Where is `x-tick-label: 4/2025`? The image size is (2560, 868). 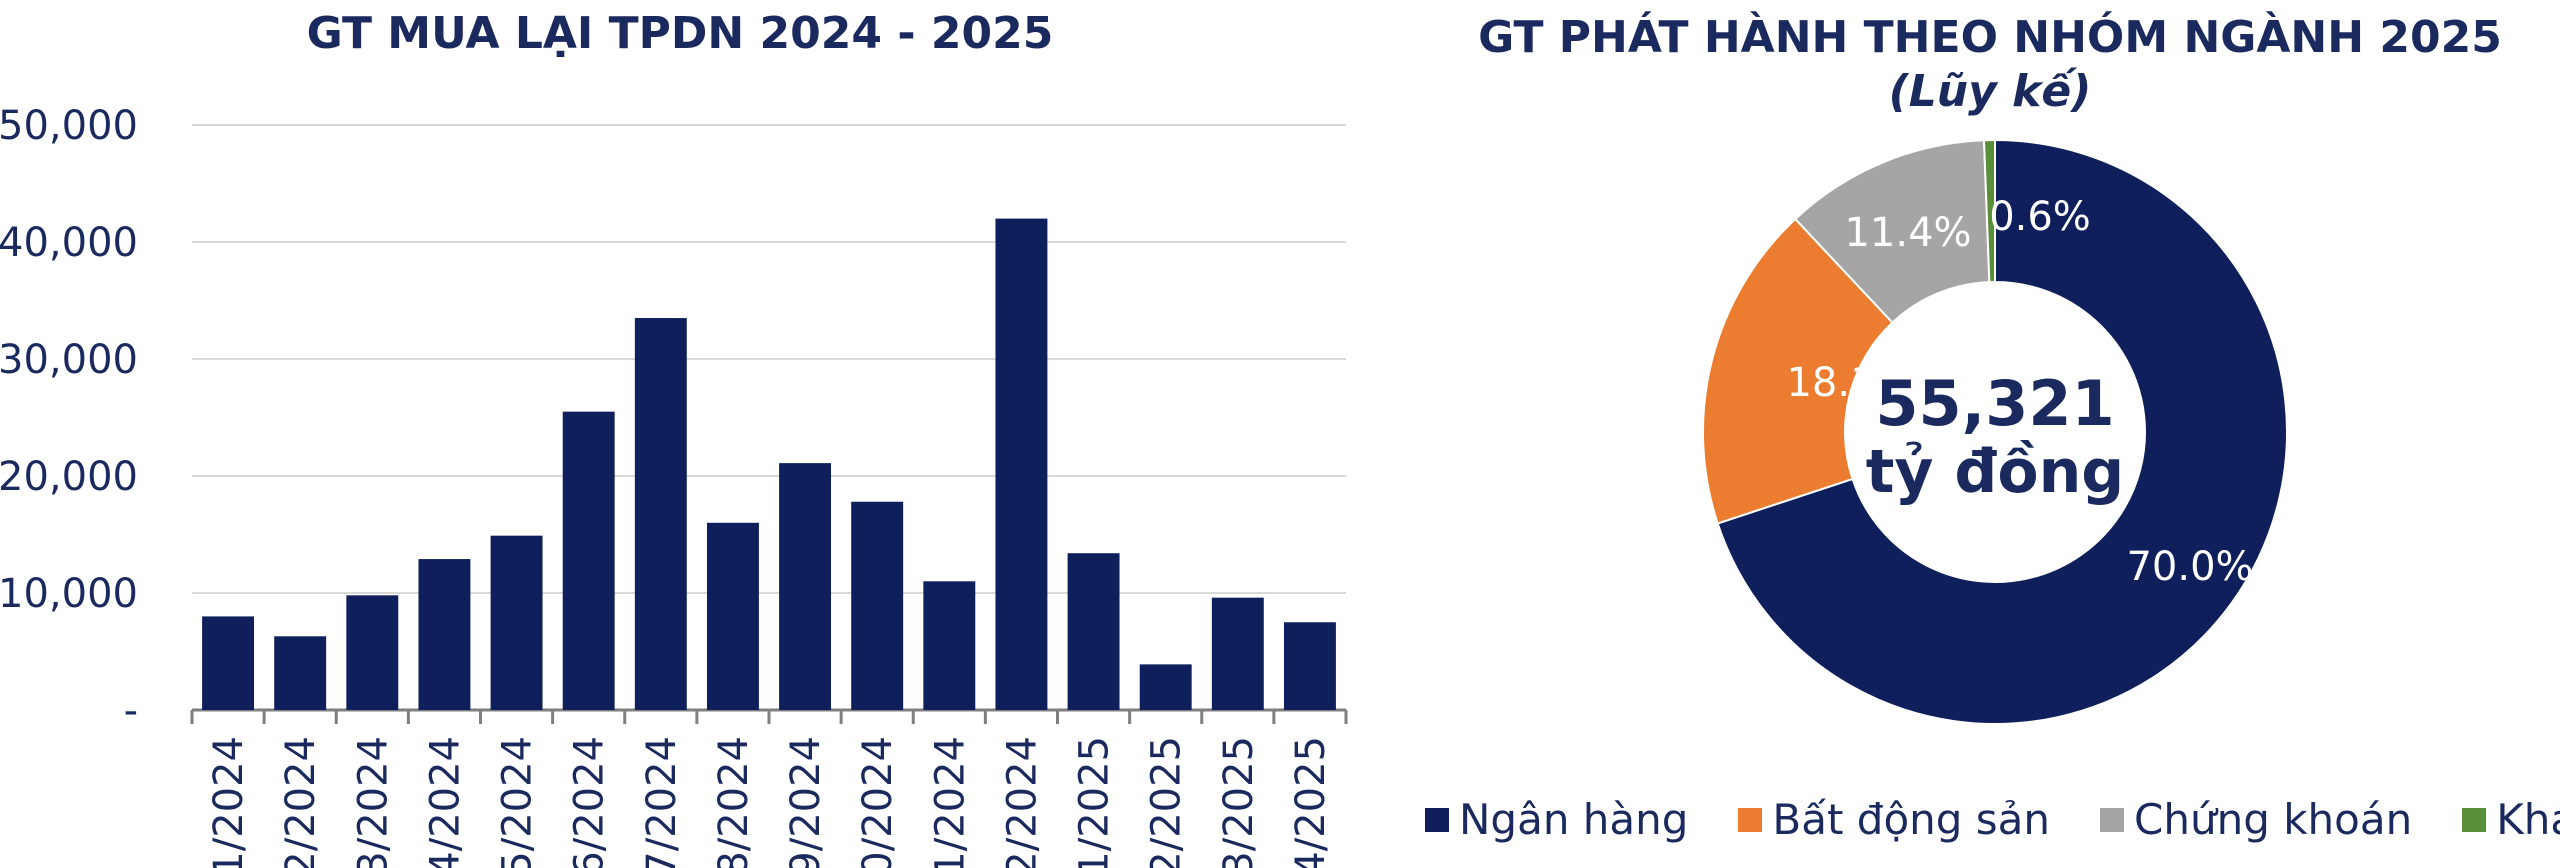
x-tick-label: 4/2025 is located at coordinates (1311, 802).